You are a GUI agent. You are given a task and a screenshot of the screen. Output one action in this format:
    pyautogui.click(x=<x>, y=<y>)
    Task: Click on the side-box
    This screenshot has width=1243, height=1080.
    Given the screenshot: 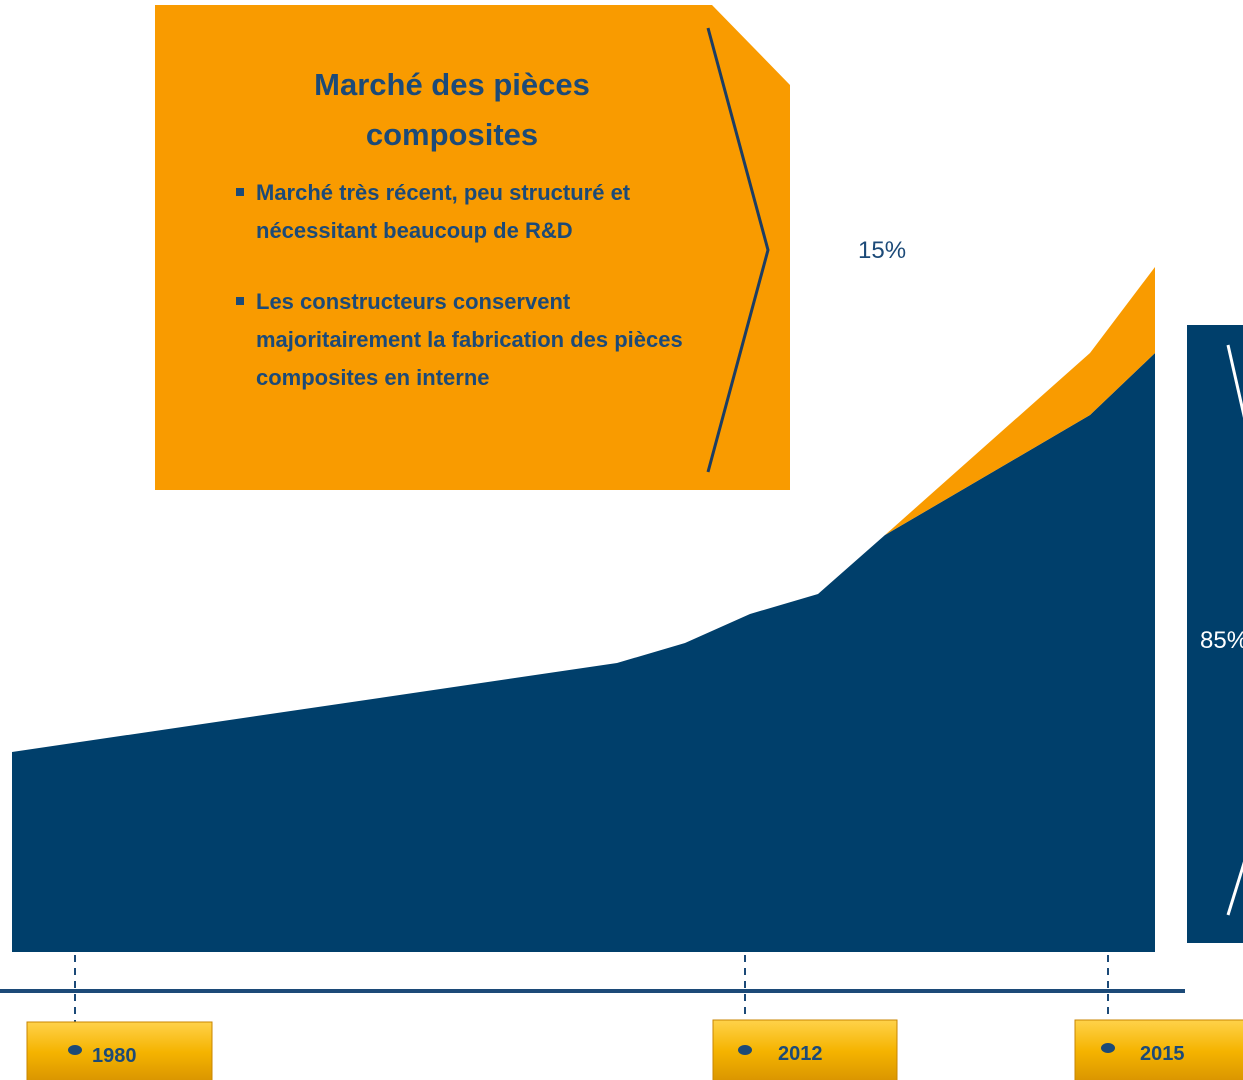 What is the action you would take?
    pyautogui.click(x=1215, y=634)
    